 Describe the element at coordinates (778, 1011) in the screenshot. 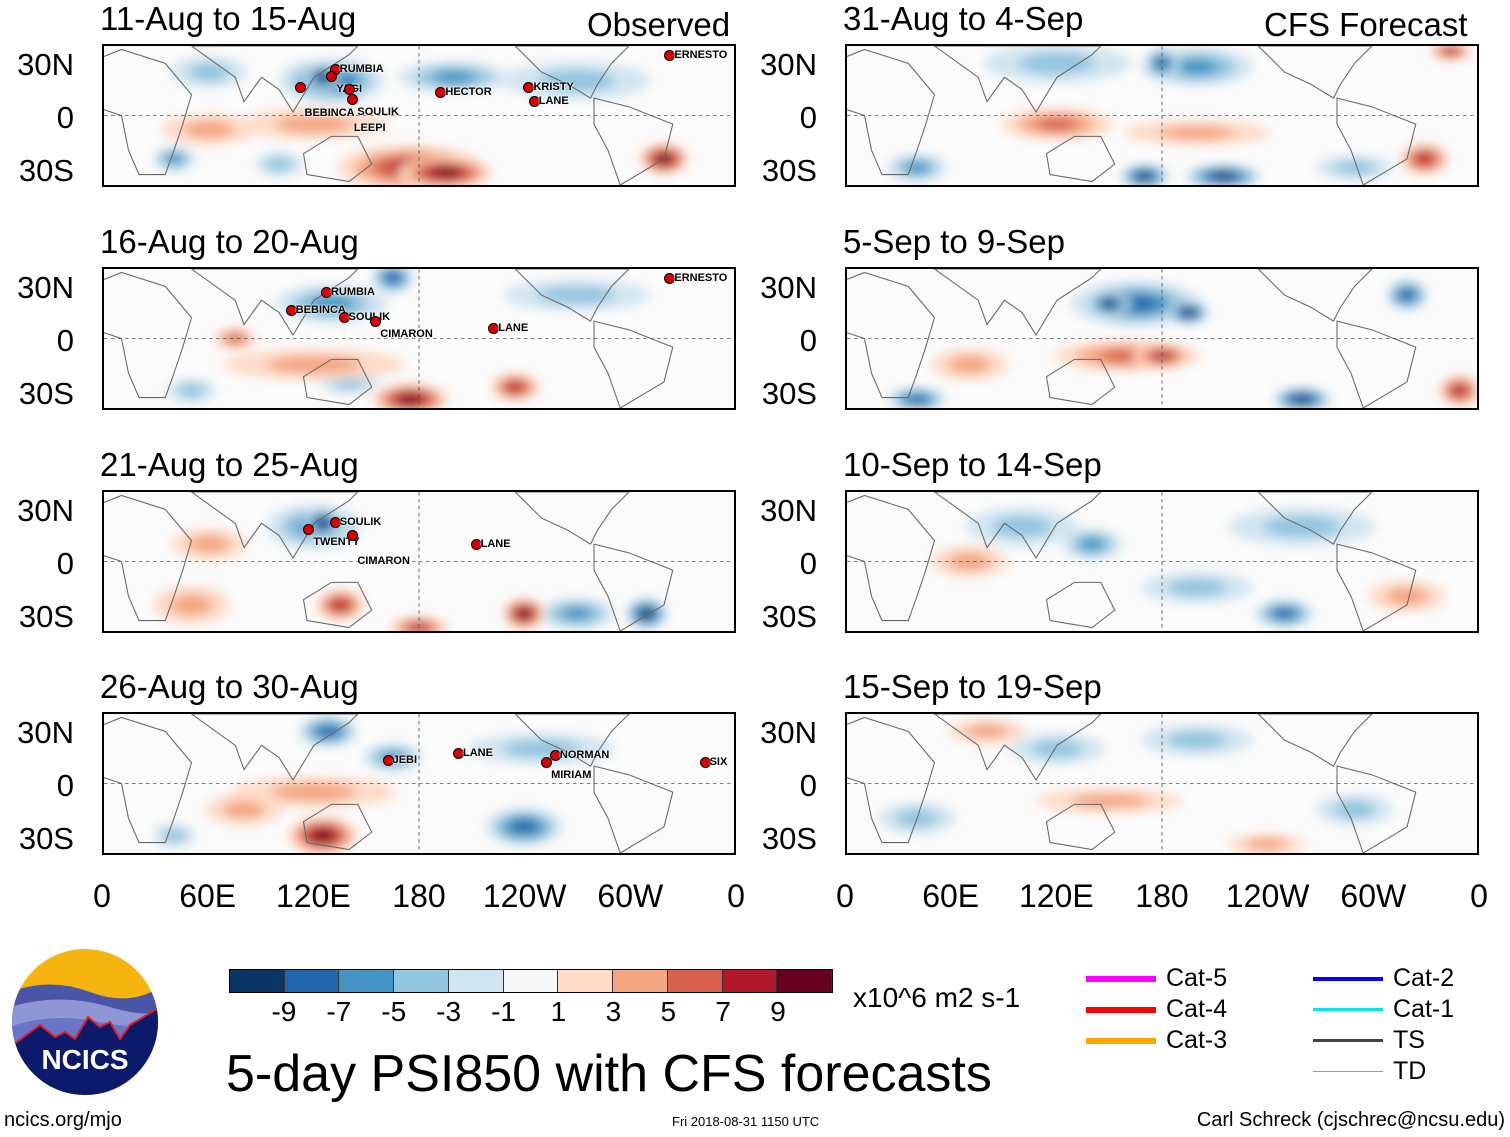

I see `colorbar-label: 9` at that location.